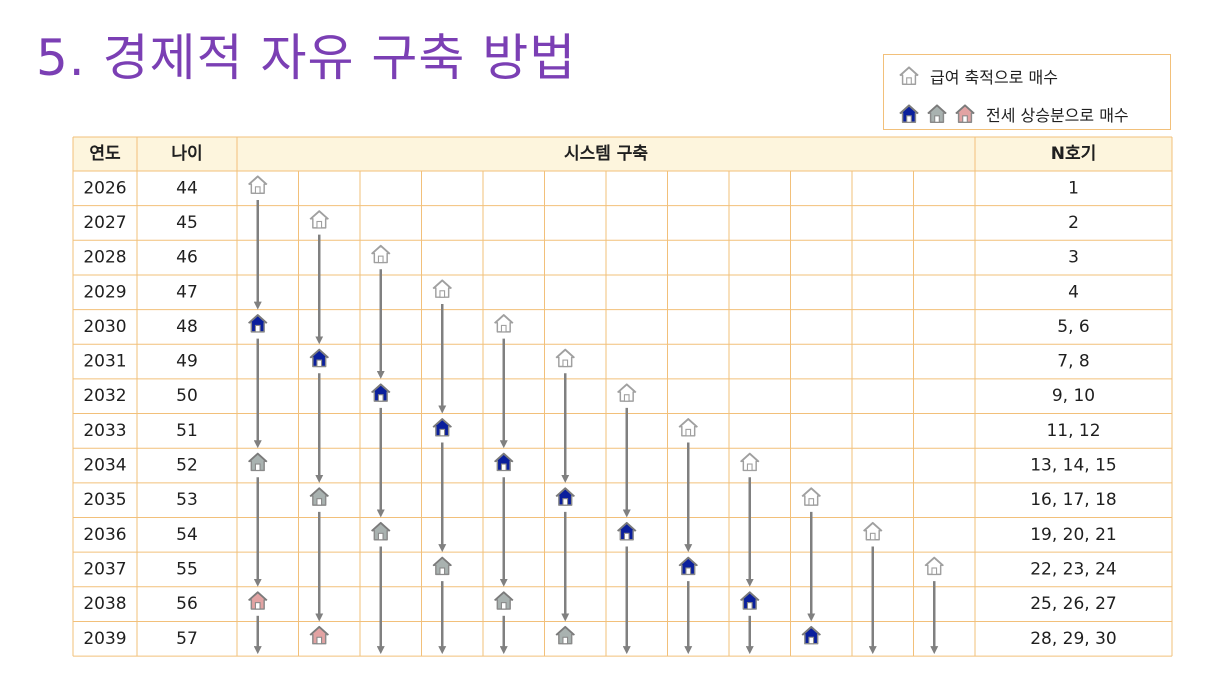  I want to click on cell-age: 47, so click(187, 292).